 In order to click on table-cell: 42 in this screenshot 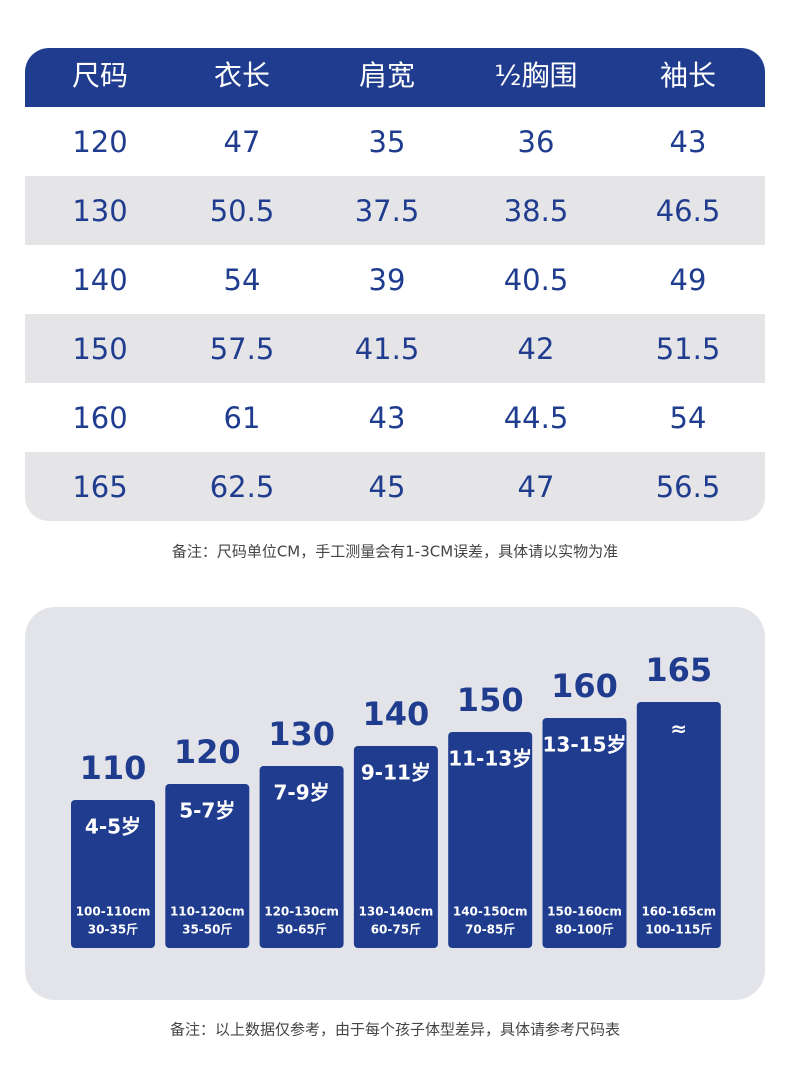, I will do `click(536, 349)`.